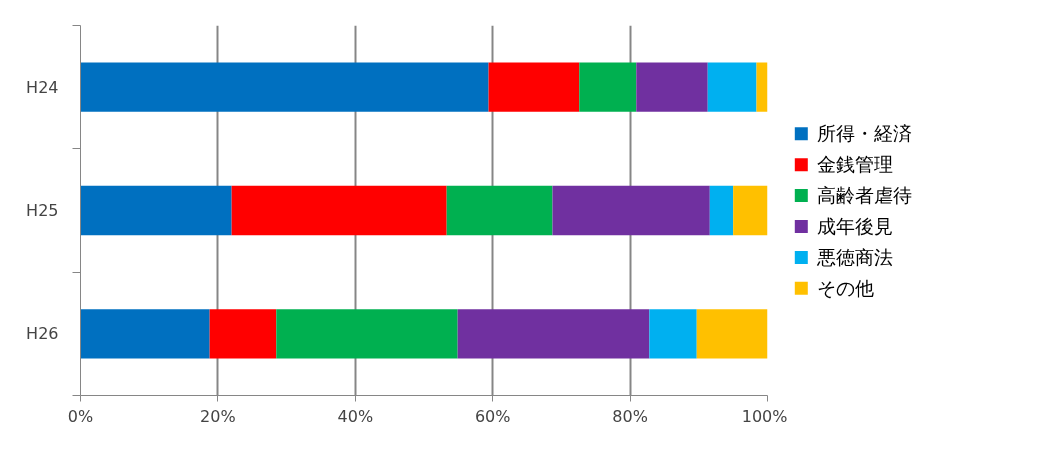  I want to click on legend-label: 高齢者虐待, so click(865, 196).